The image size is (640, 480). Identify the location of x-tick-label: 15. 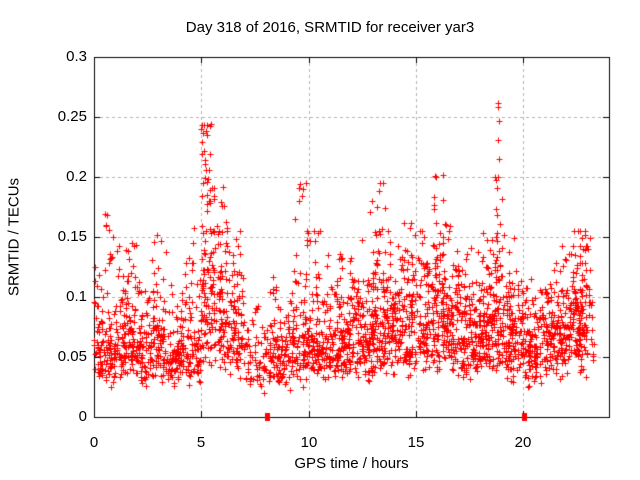
(416, 442).